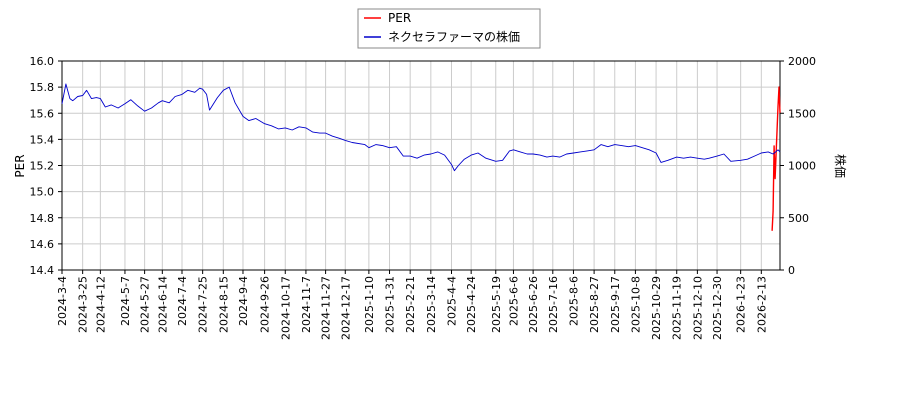 Image resolution: width=900 pixels, height=400 pixels. I want to click on x-tick-label: 2024-12-17, so click(345, 308).